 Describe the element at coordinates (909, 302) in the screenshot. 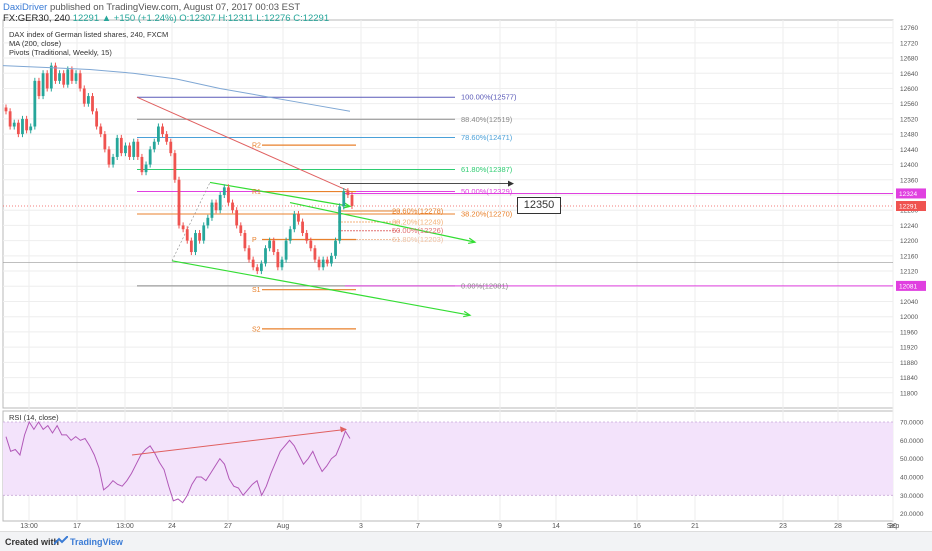

I see `y-tick-label: 12040` at that location.